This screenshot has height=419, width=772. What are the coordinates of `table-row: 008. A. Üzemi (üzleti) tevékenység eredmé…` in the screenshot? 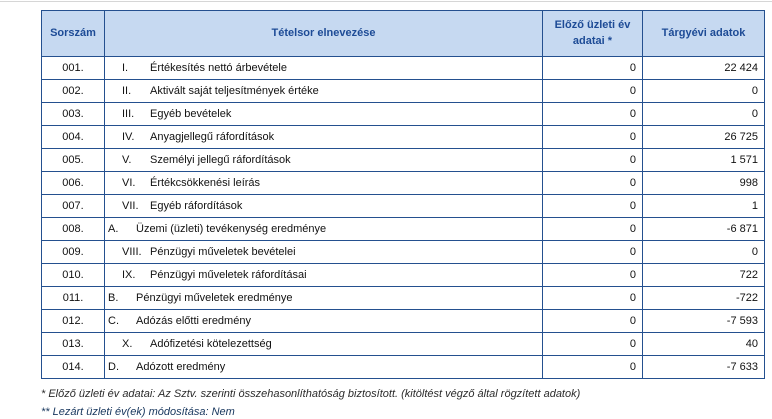 It's located at (403, 229).